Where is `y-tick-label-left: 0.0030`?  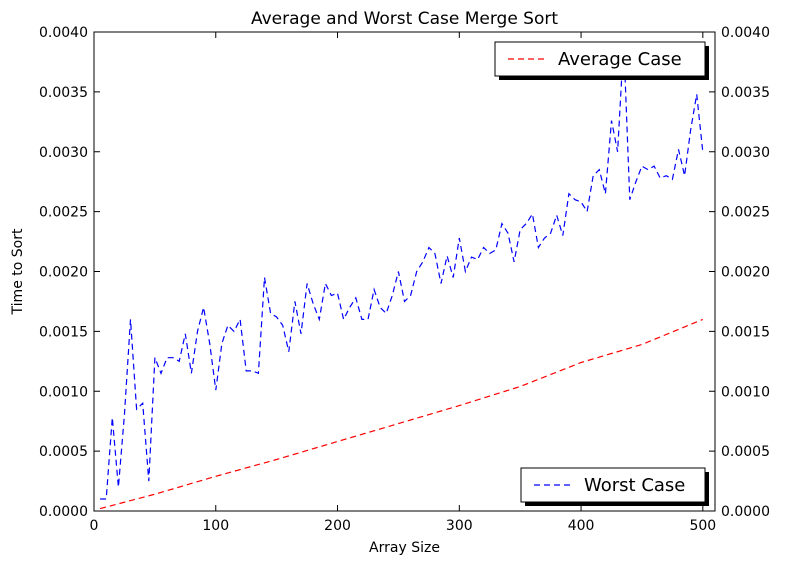 y-tick-label-left: 0.0030 is located at coordinates (63, 153).